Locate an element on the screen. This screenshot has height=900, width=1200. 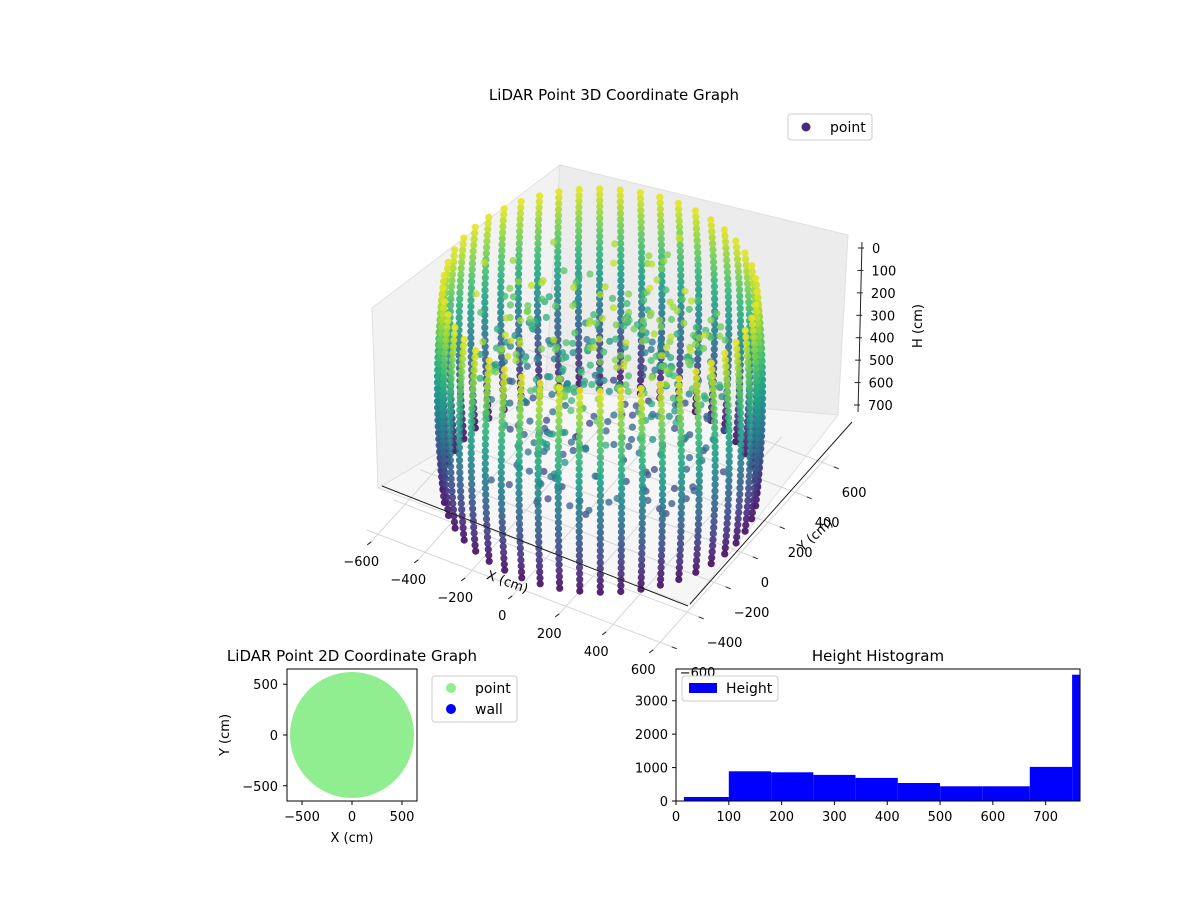
x-tick-mark-3d is located at coordinates (369, 543).